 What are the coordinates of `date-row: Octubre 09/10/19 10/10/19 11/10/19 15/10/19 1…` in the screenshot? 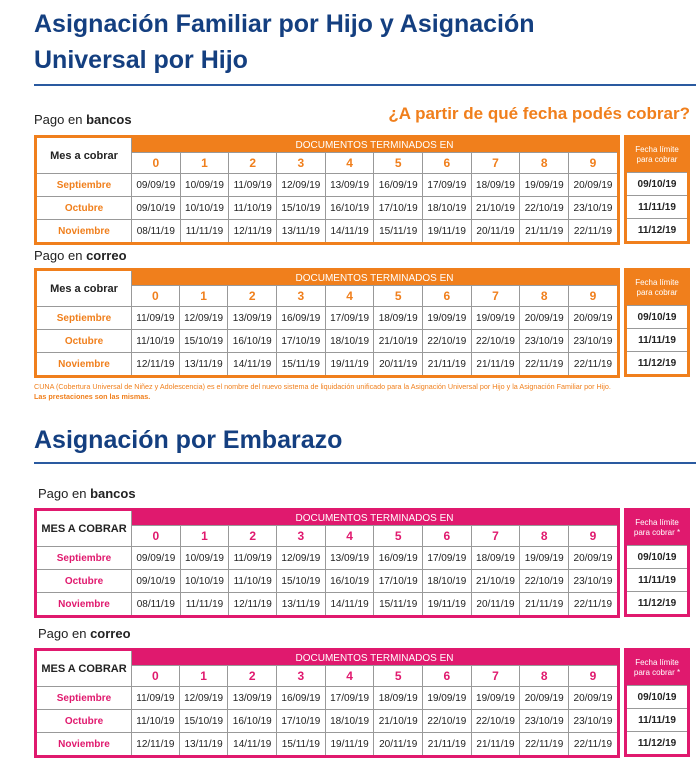 It's located at (327, 581).